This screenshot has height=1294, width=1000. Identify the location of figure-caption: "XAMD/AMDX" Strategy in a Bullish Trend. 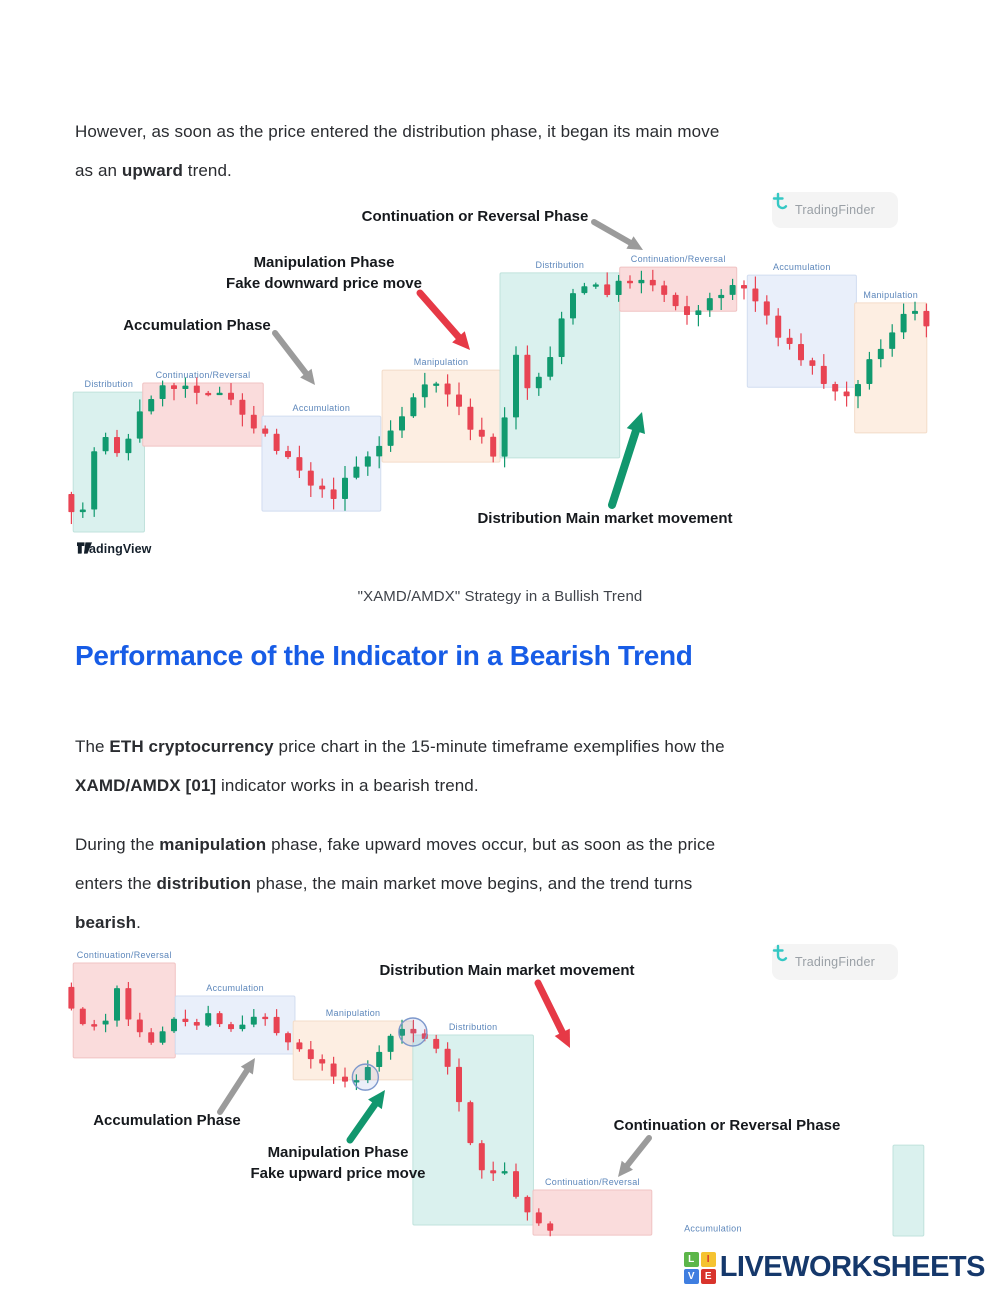
(500, 596).